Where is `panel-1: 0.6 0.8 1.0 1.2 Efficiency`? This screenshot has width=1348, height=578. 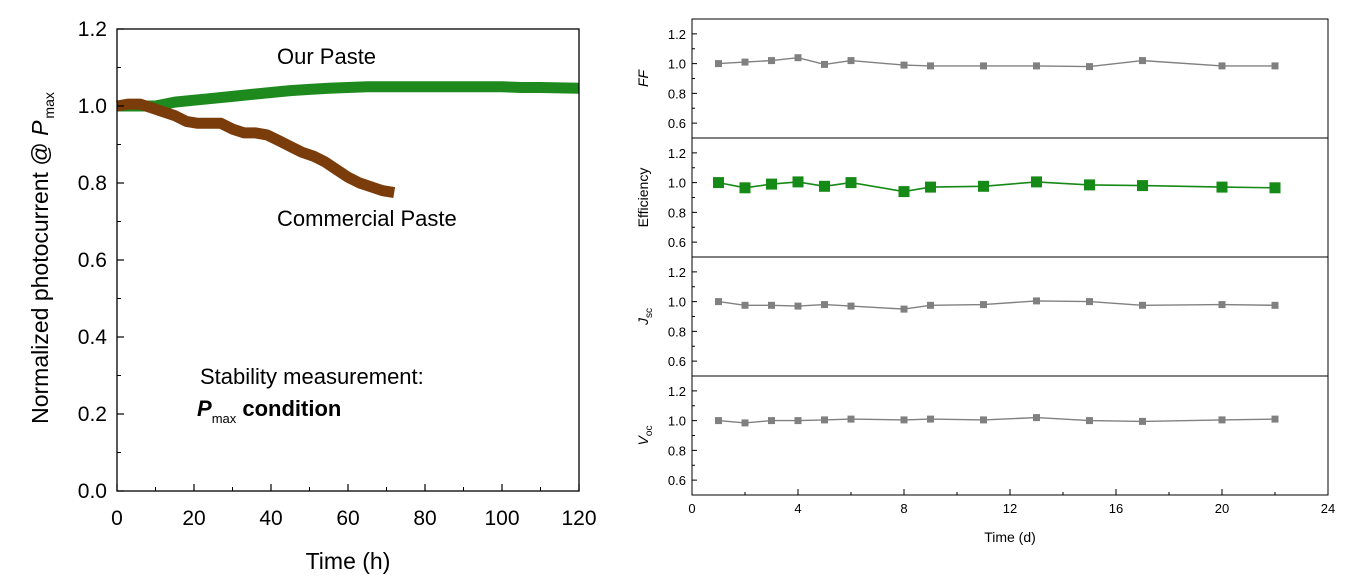
panel-1: 0.6 0.8 1.0 1.2 Efficiency is located at coordinates (982, 197).